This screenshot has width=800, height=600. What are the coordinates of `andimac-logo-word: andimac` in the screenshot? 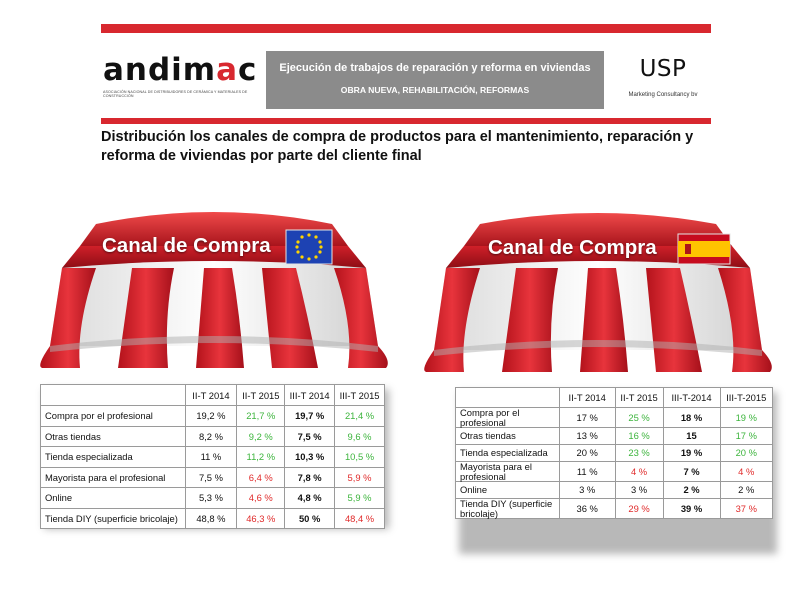 It's located at (180, 70).